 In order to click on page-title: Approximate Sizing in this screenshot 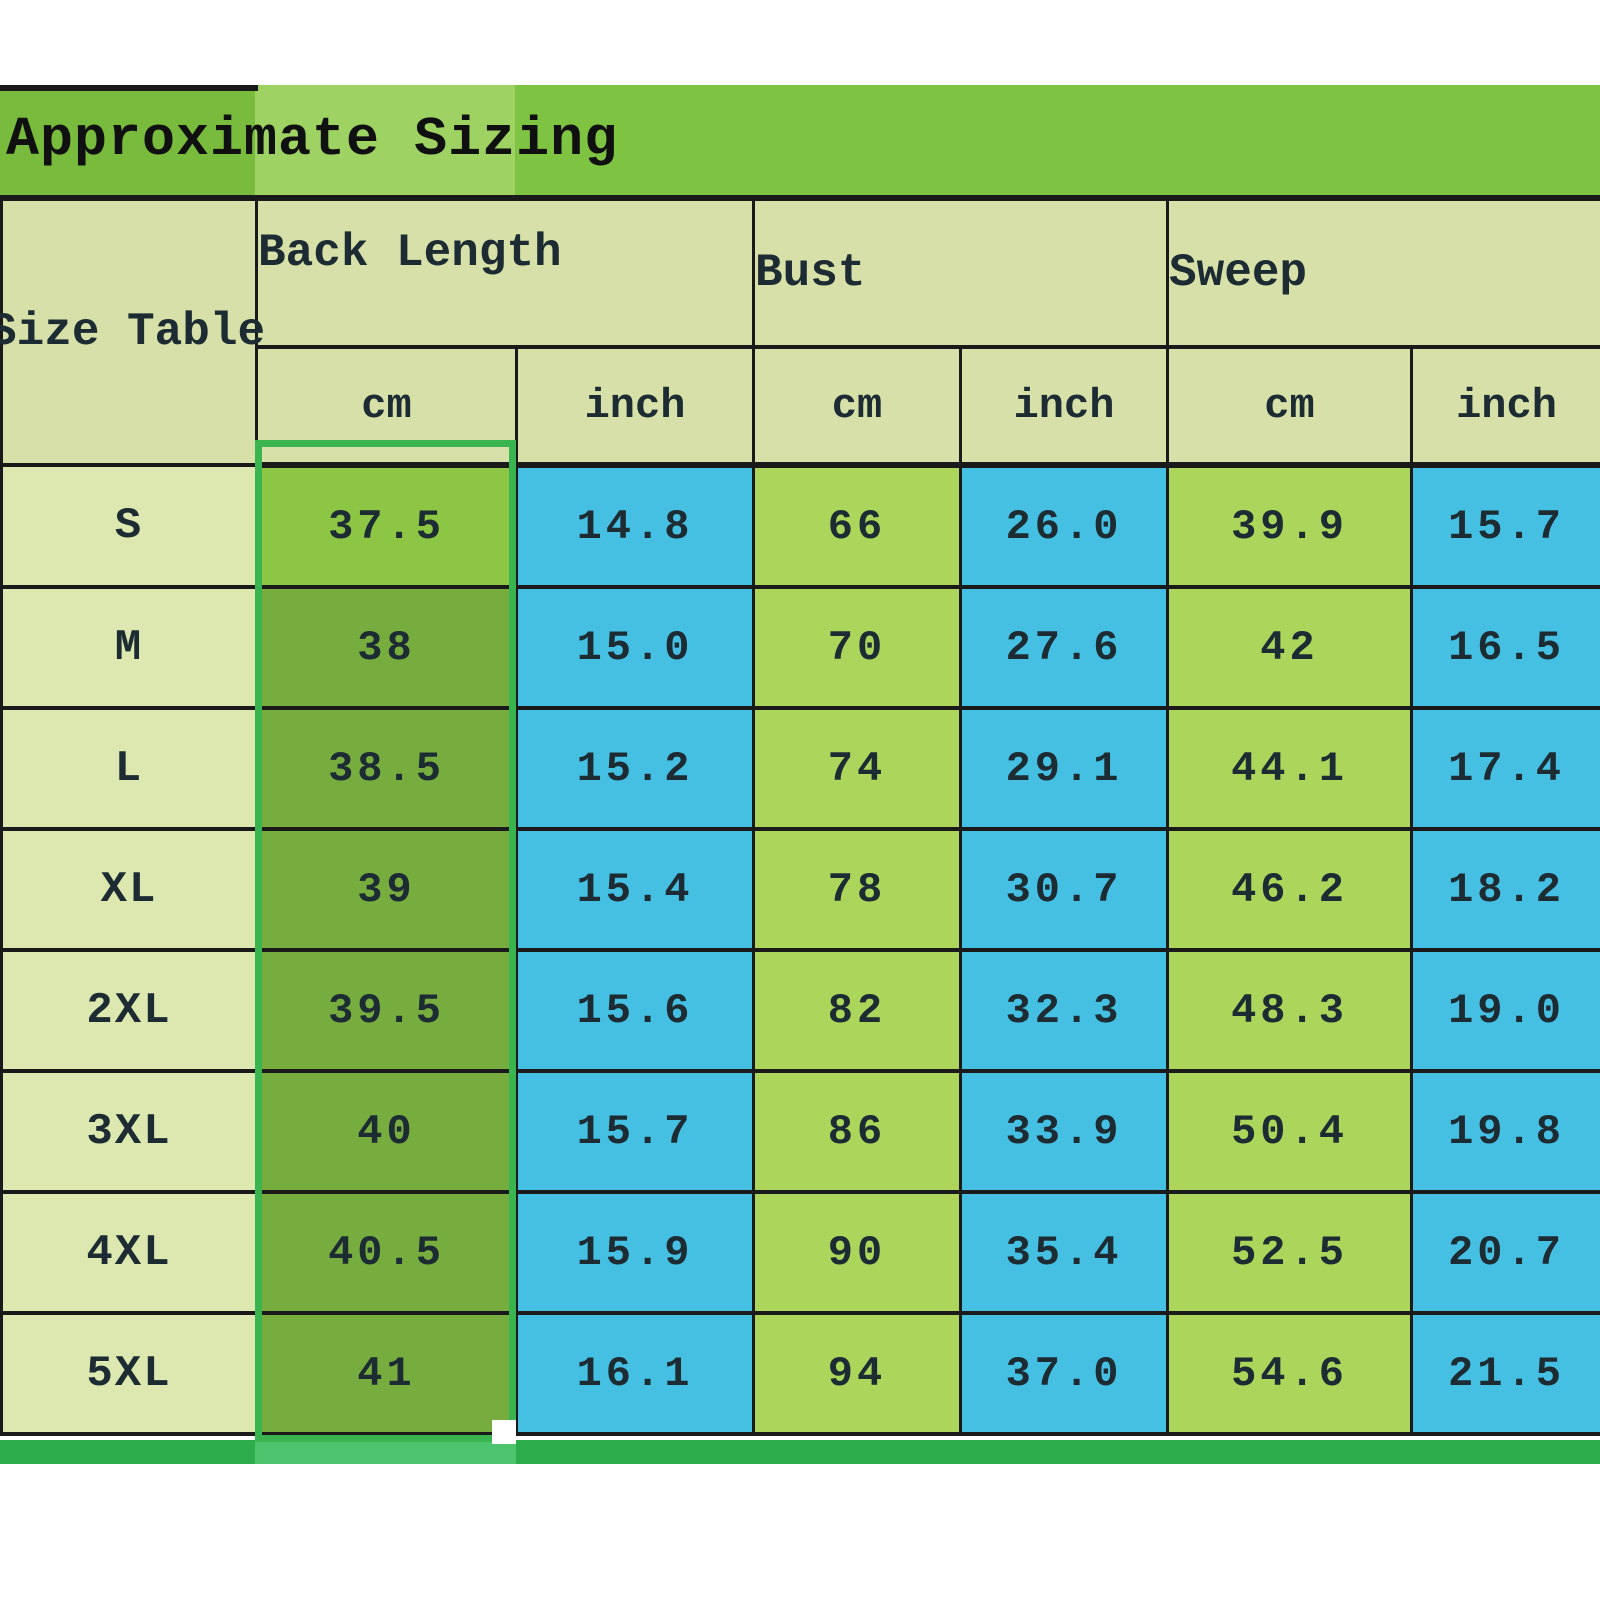, I will do `click(312, 139)`.